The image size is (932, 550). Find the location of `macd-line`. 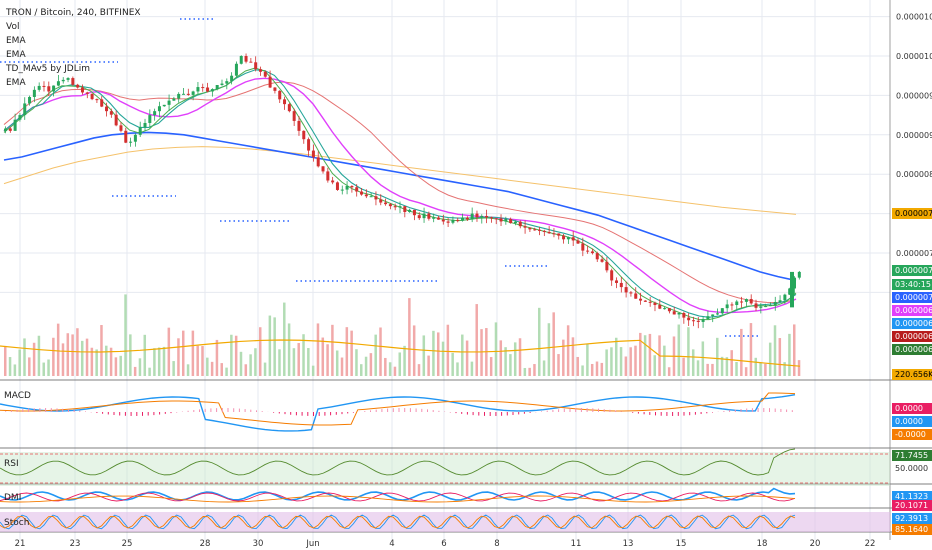

macd-line is located at coordinates (398, 412).